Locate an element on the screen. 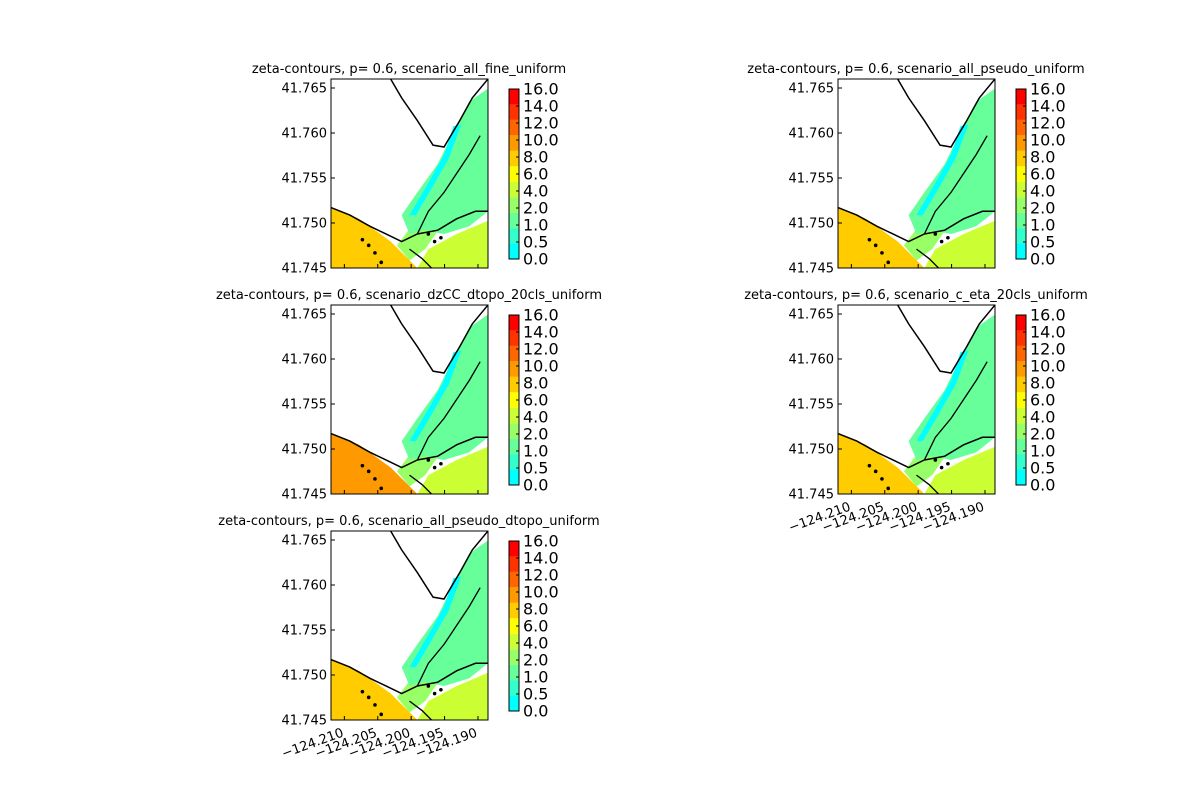  axes-frame is located at coordinates (916, 173).